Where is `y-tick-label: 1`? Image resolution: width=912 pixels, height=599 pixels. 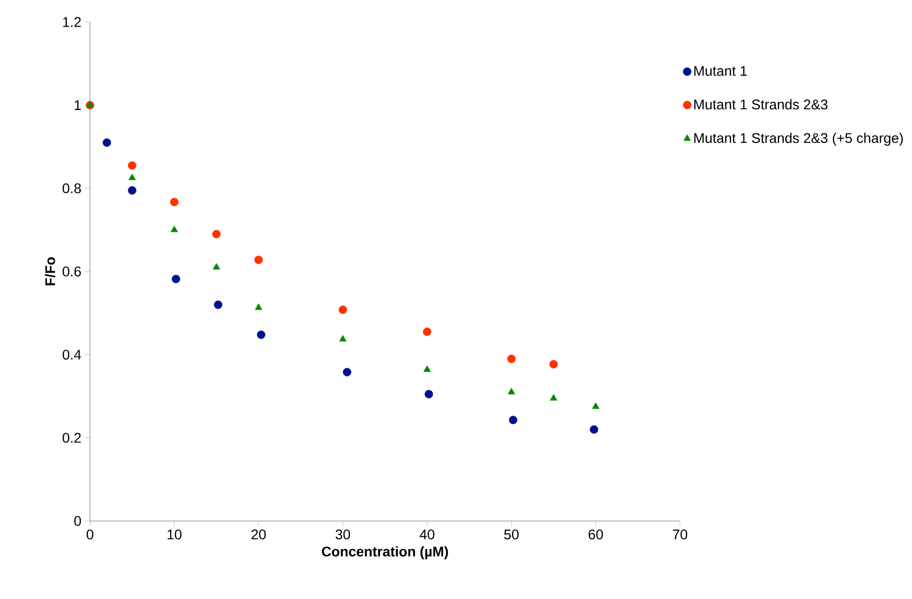
y-tick-label: 1 is located at coordinates (77, 105).